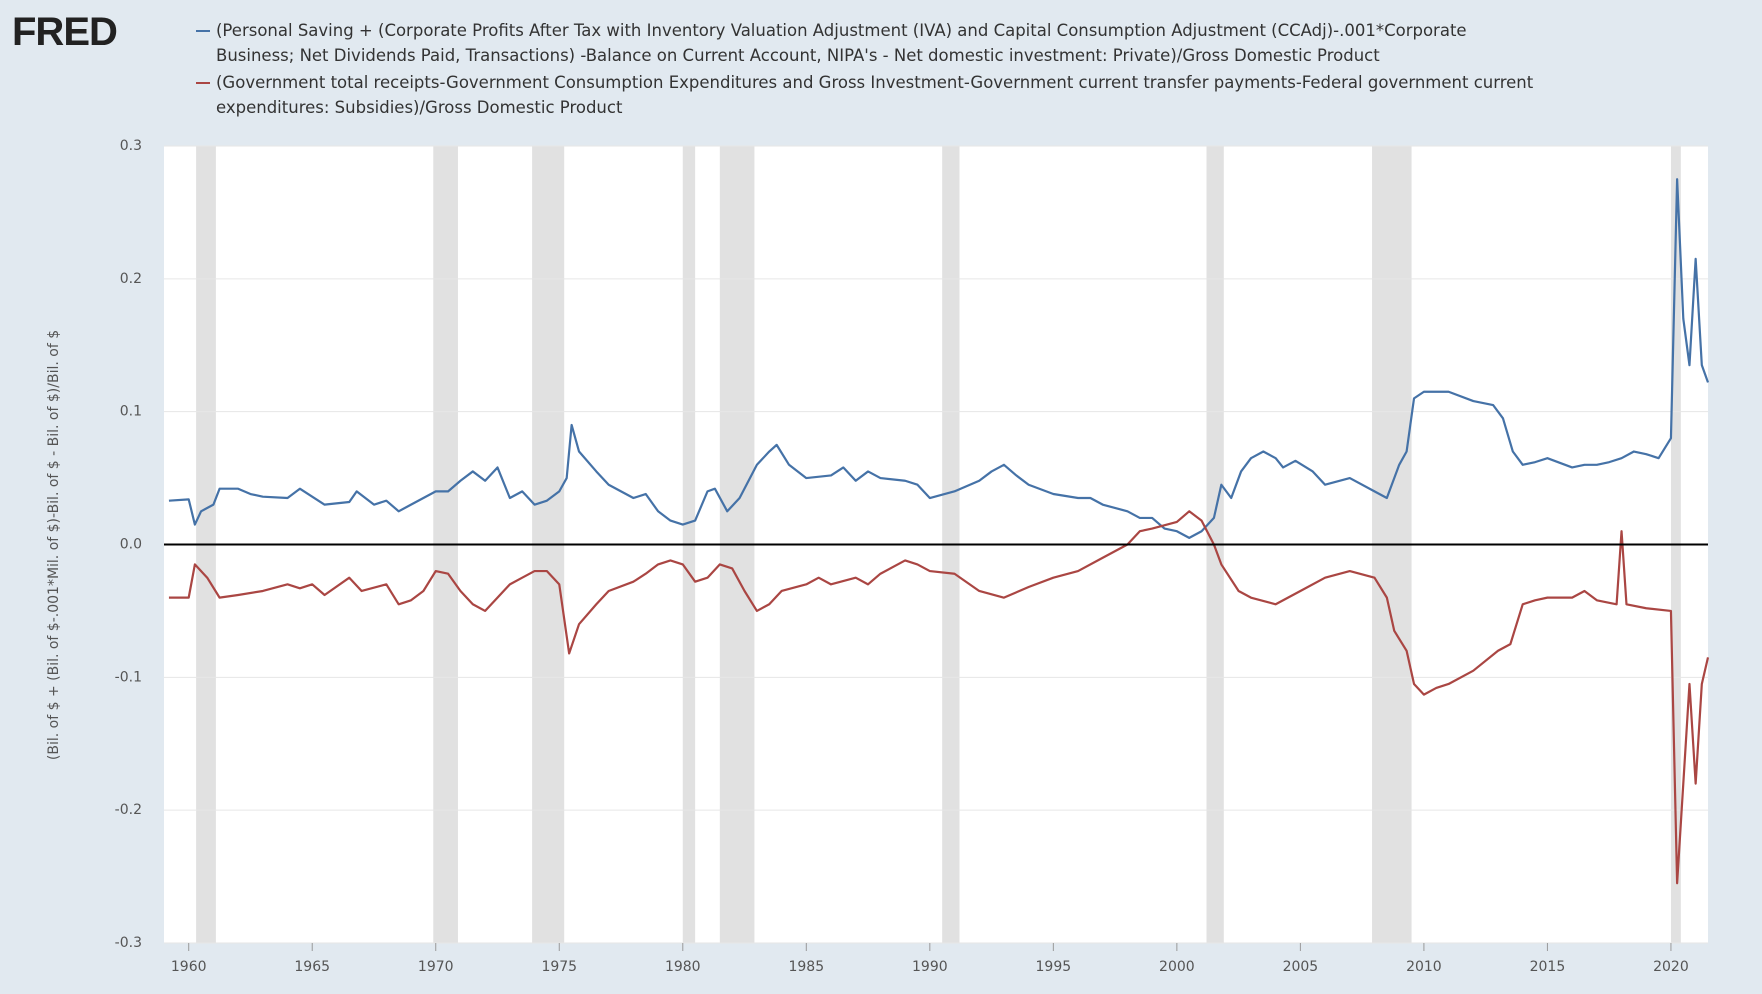 This screenshot has height=994, width=1762. What do you see at coordinates (128, 943) in the screenshot?
I see `y-tick-label: -0.3` at bounding box center [128, 943].